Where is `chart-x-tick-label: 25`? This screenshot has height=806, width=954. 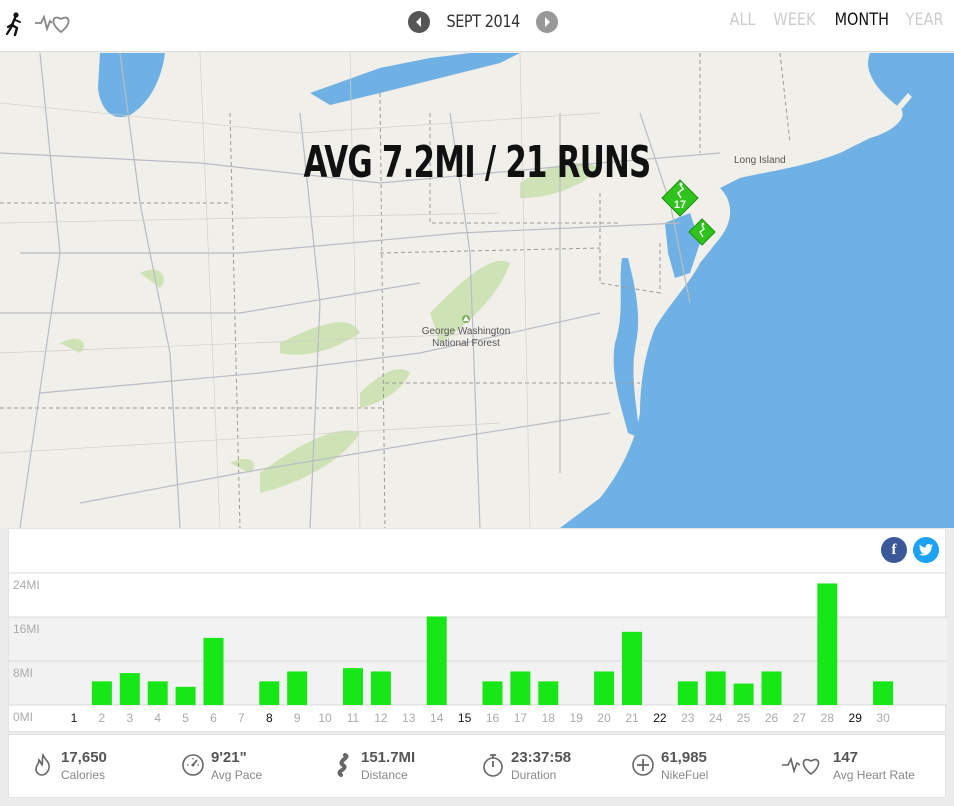 chart-x-tick-label: 25 is located at coordinates (744, 718).